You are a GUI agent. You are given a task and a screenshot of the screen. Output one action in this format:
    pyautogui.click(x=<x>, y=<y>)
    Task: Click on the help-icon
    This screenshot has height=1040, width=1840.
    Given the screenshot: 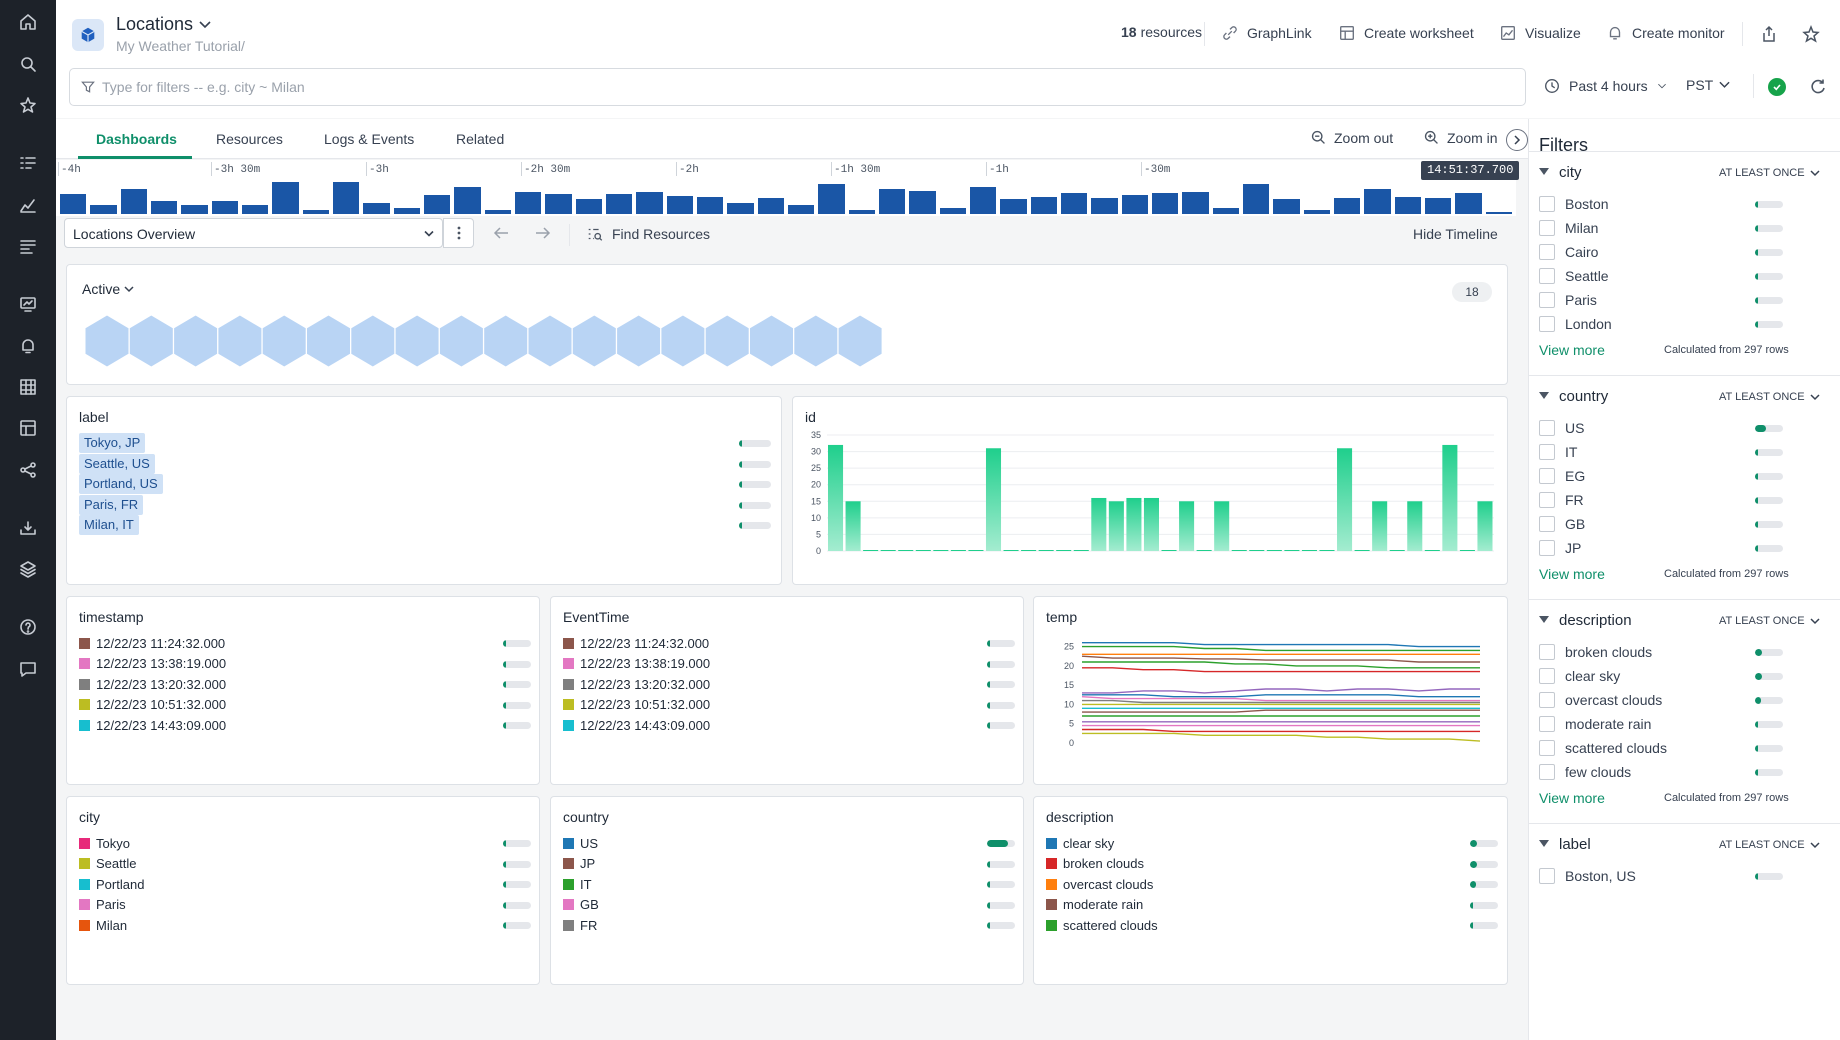 What is the action you would take?
    pyautogui.click(x=28, y=627)
    